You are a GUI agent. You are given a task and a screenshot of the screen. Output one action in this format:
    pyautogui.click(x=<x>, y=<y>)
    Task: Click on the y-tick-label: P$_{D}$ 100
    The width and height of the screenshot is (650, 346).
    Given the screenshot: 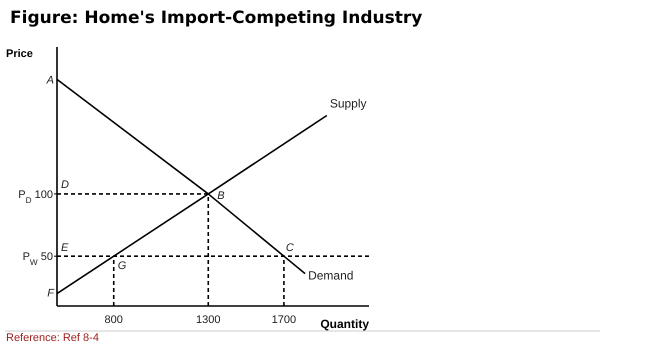 What is the action you would take?
    pyautogui.click(x=35, y=196)
    